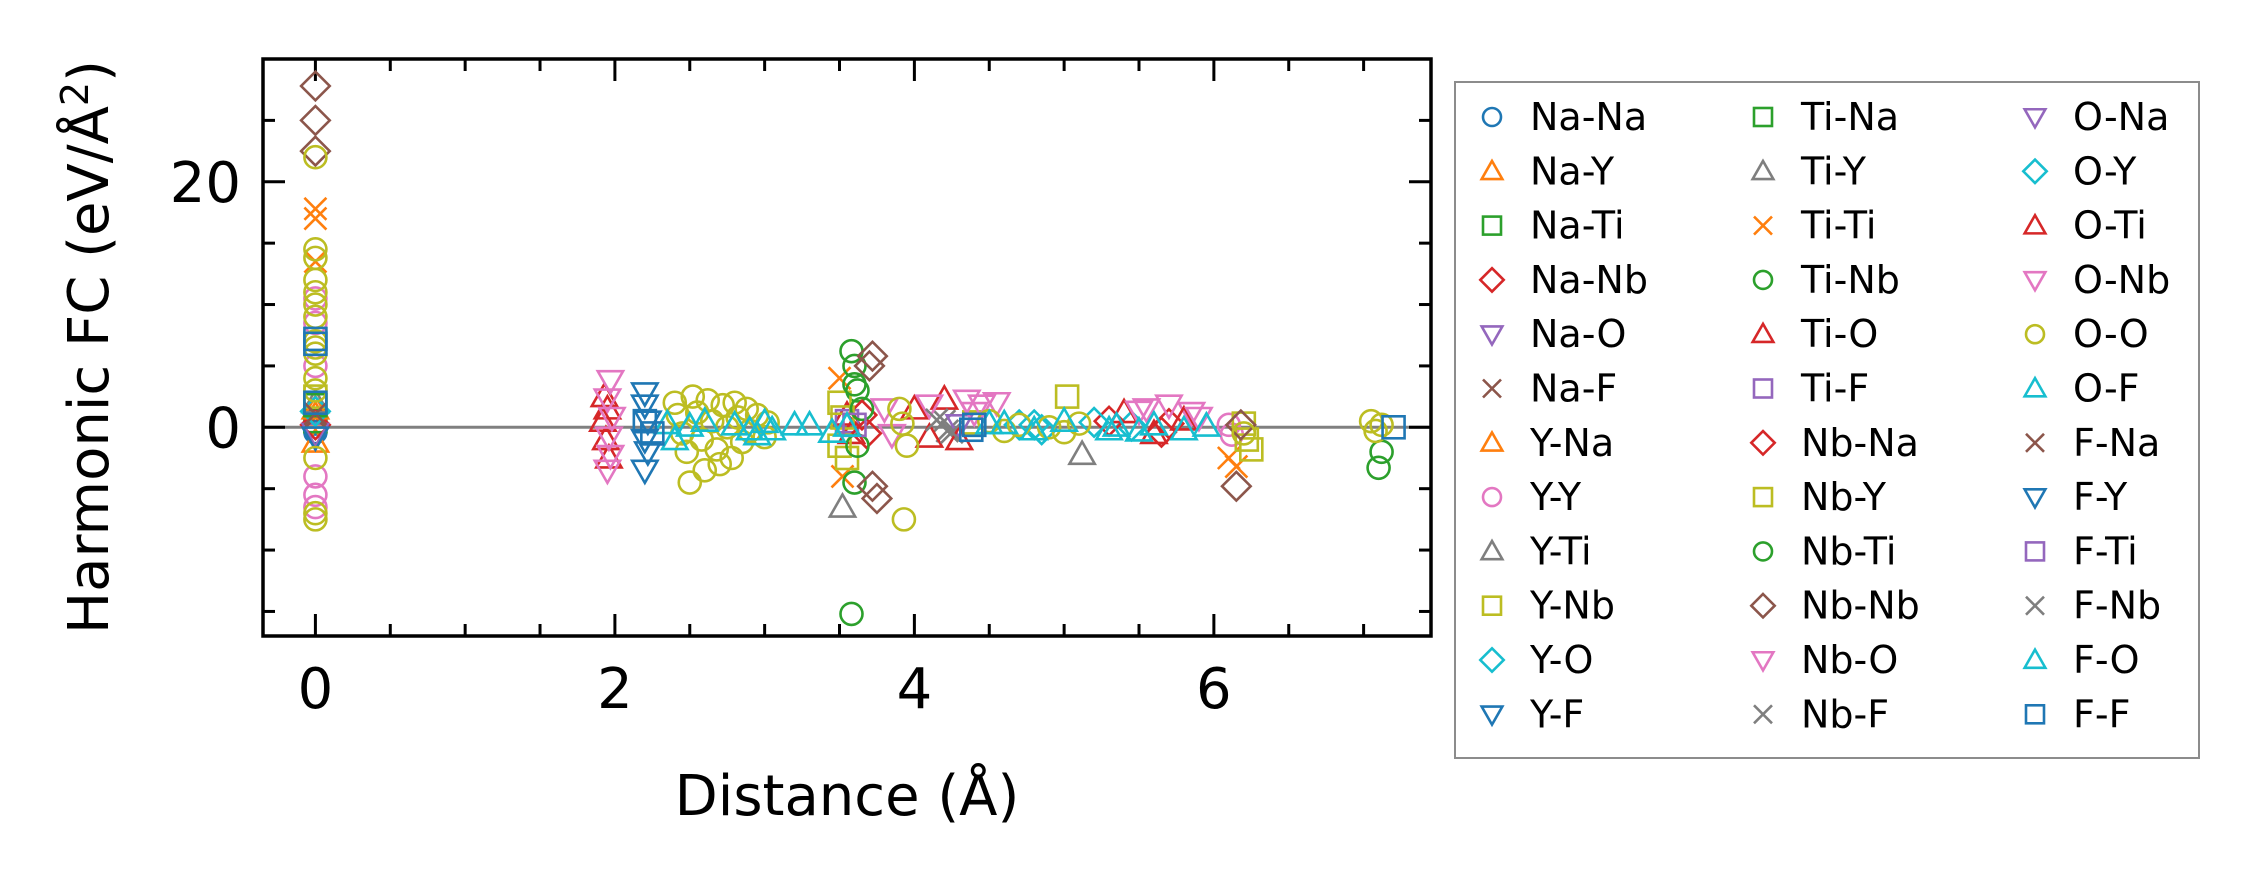  Describe the element at coordinates (75, 94) in the screenshot. I see `y-axis-title-superscript: 2` at that location.